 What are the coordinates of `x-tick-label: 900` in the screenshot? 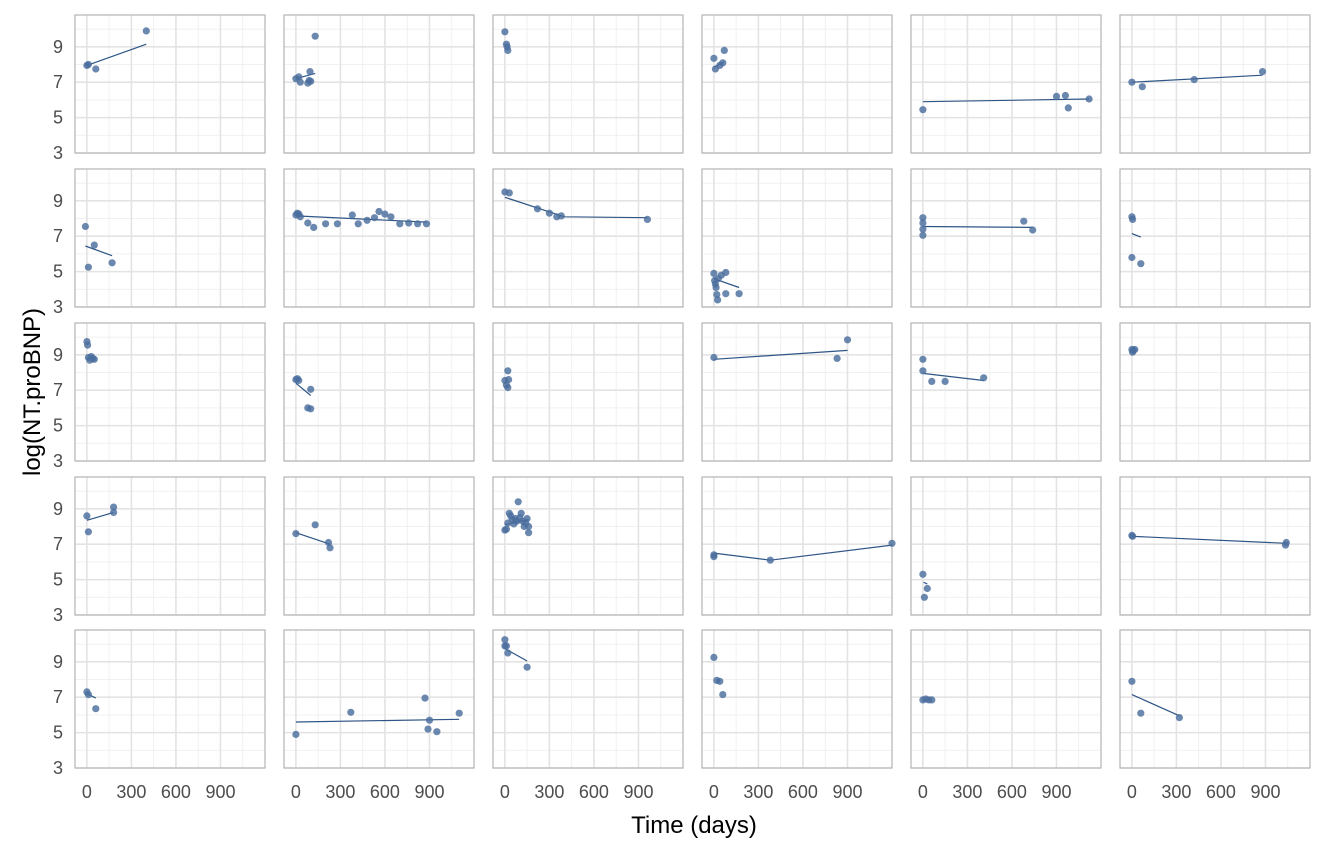 It's located at (220, 792).